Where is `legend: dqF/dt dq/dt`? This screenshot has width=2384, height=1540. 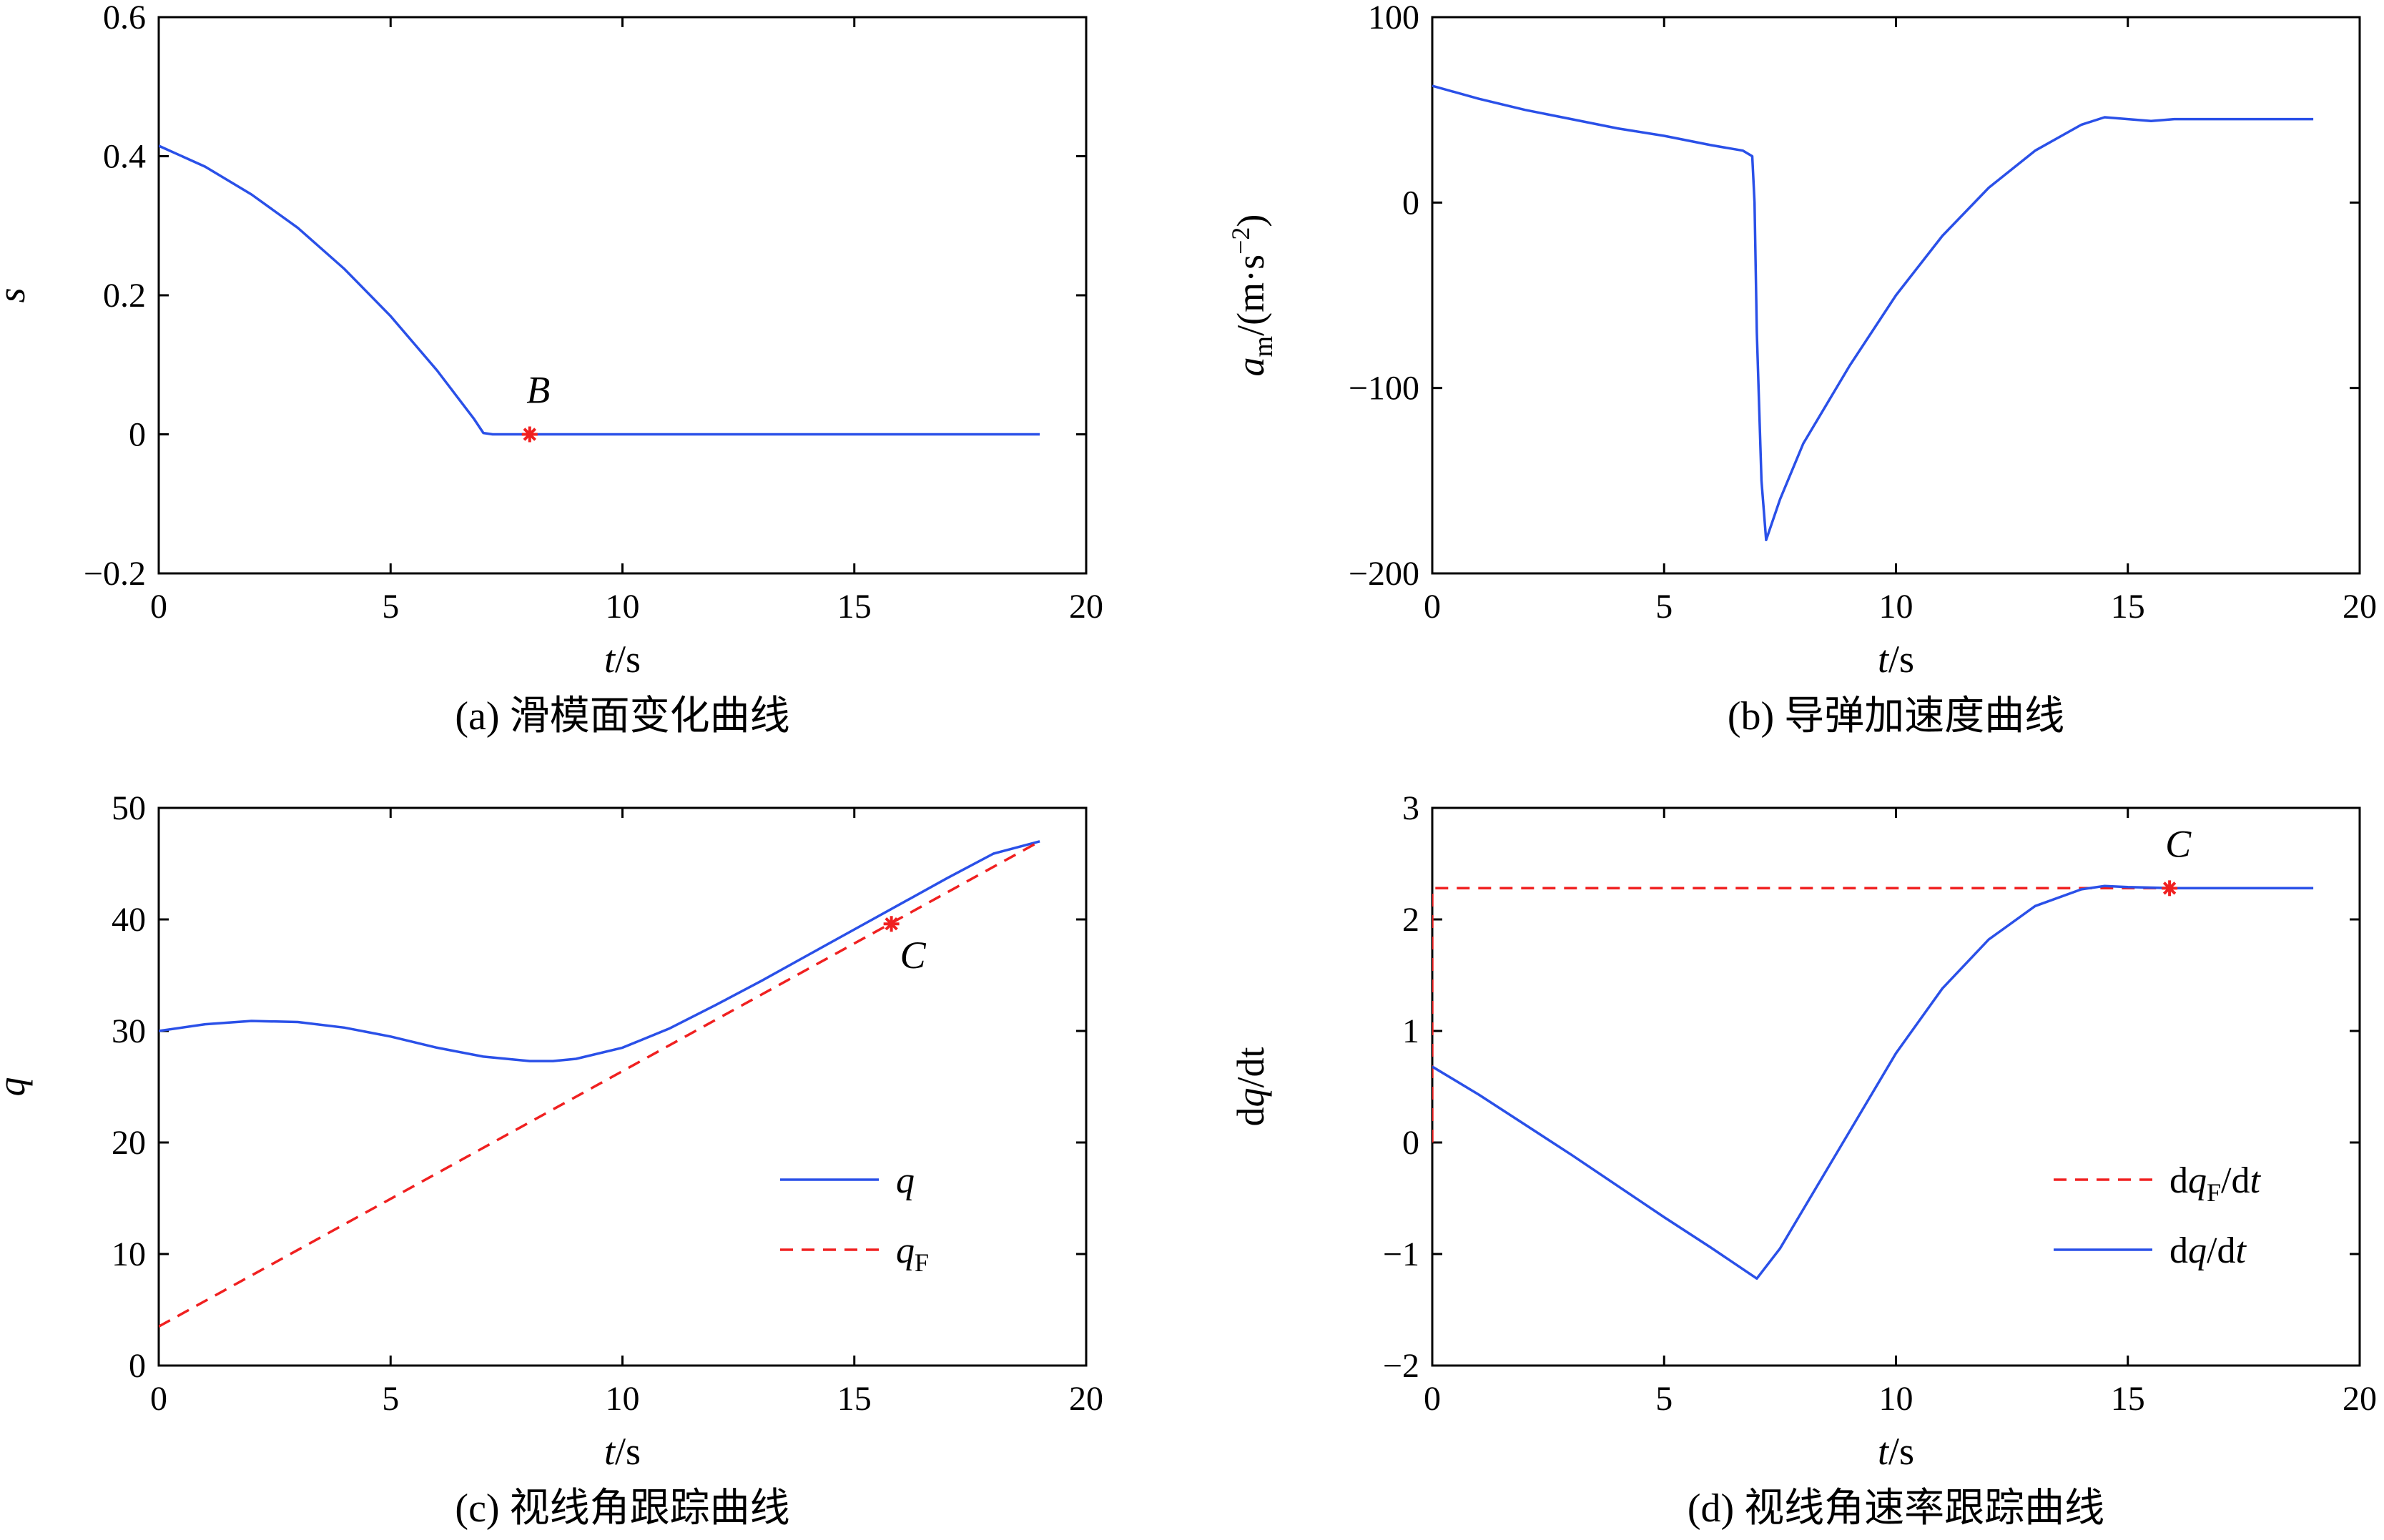 legend: dqF/dt dq/dt is located at coordinates (2157, 1216).